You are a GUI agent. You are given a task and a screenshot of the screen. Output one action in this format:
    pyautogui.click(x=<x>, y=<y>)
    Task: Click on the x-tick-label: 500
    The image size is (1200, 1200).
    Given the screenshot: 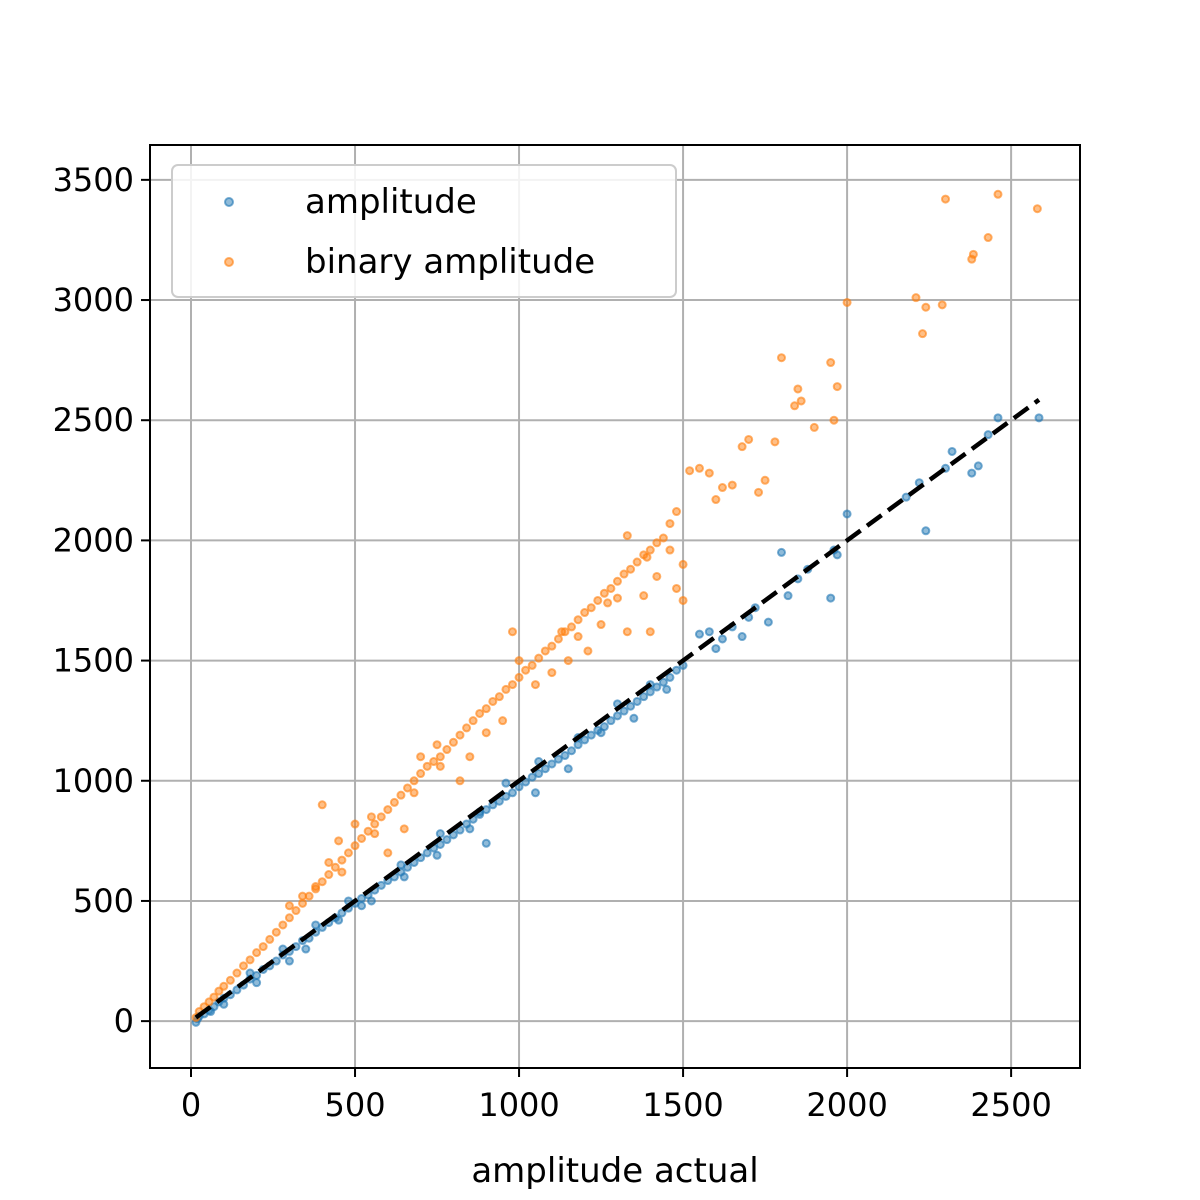 What is the action you would take?
    pyautogui.click(x=354, y=1105)
    